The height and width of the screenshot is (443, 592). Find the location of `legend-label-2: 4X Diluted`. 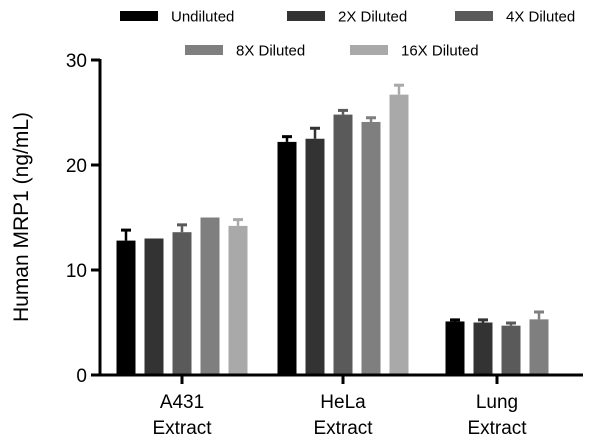

legend-label-2: 4X Diluted is located at coordinates (540, 17).